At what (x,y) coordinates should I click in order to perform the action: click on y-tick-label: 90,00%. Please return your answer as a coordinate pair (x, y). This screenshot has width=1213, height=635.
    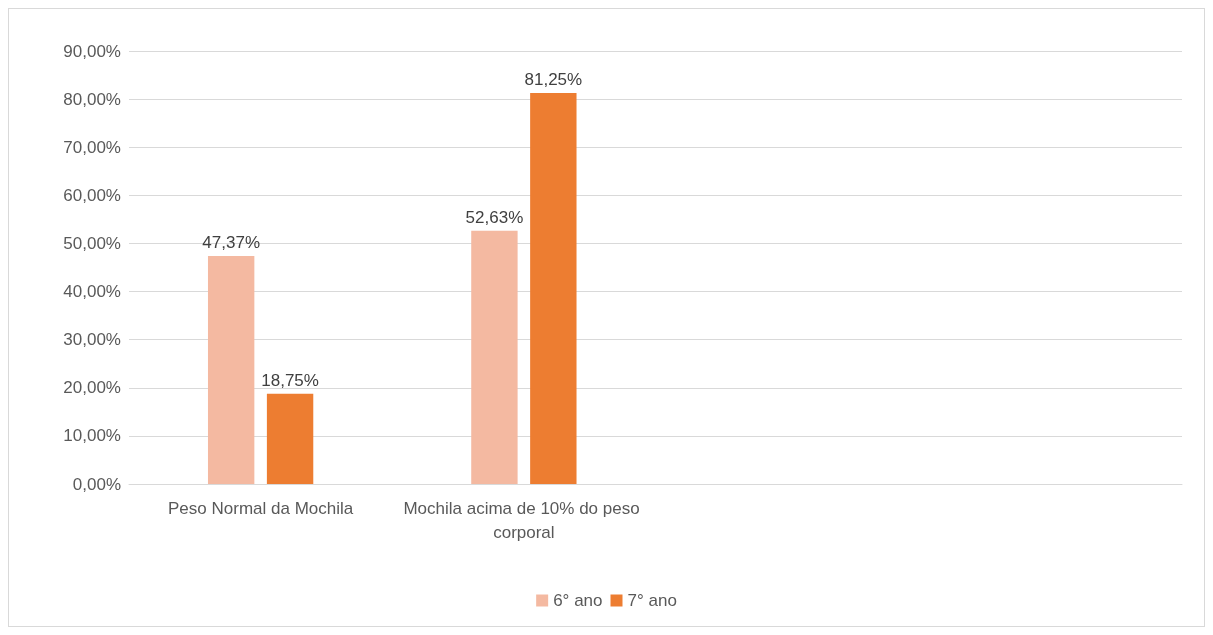
    Looking at the image, I should click on (92, 51).